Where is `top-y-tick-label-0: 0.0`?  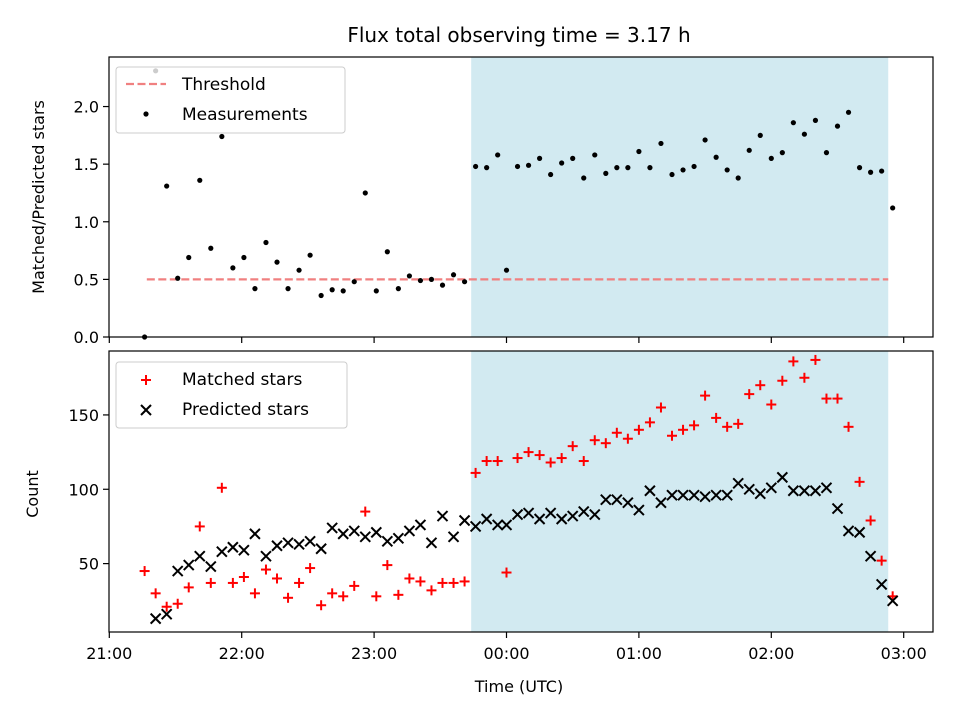 top-y-tick-label-0: 0.0 is located at coordinates (86, 337).